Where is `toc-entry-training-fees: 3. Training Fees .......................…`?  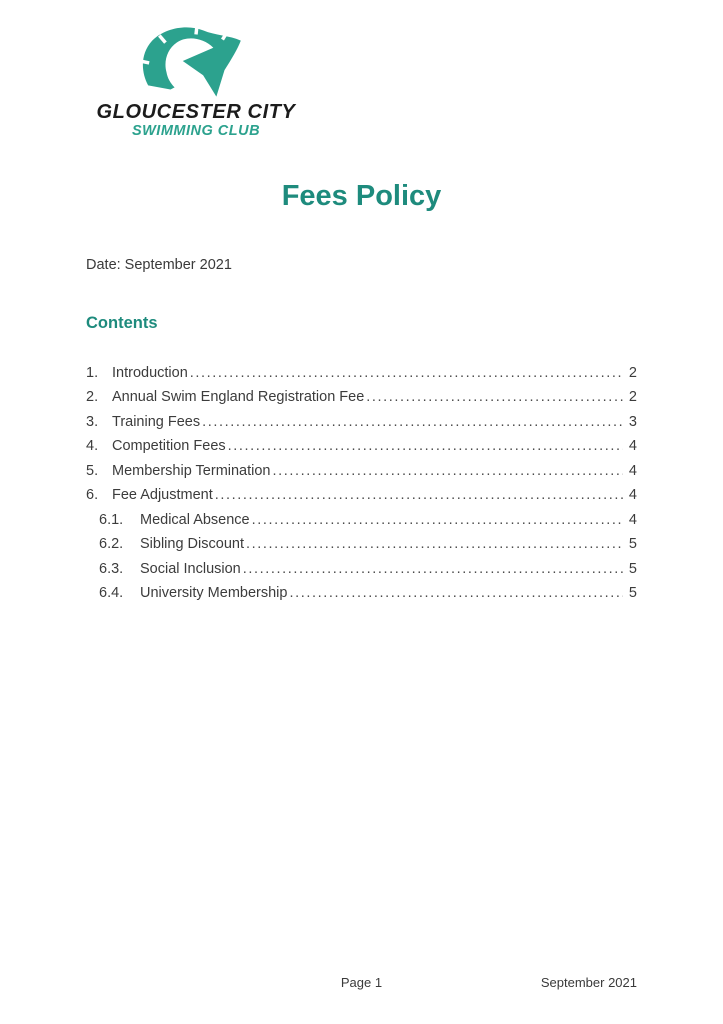 toc-entry-training-fees: 3. Training Fees .......................… is located at coordinates (361, 425).